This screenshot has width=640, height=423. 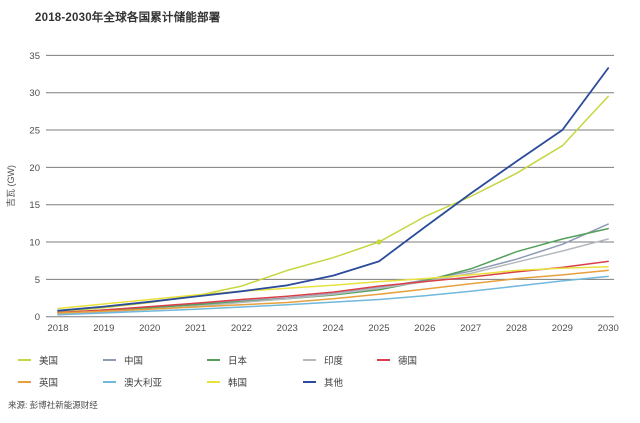 What do you see at coordinates (53, 405) in the screenshot?
I see `source-note: 来源: 彭博社新能源财经` at bounding box center [53, 405].